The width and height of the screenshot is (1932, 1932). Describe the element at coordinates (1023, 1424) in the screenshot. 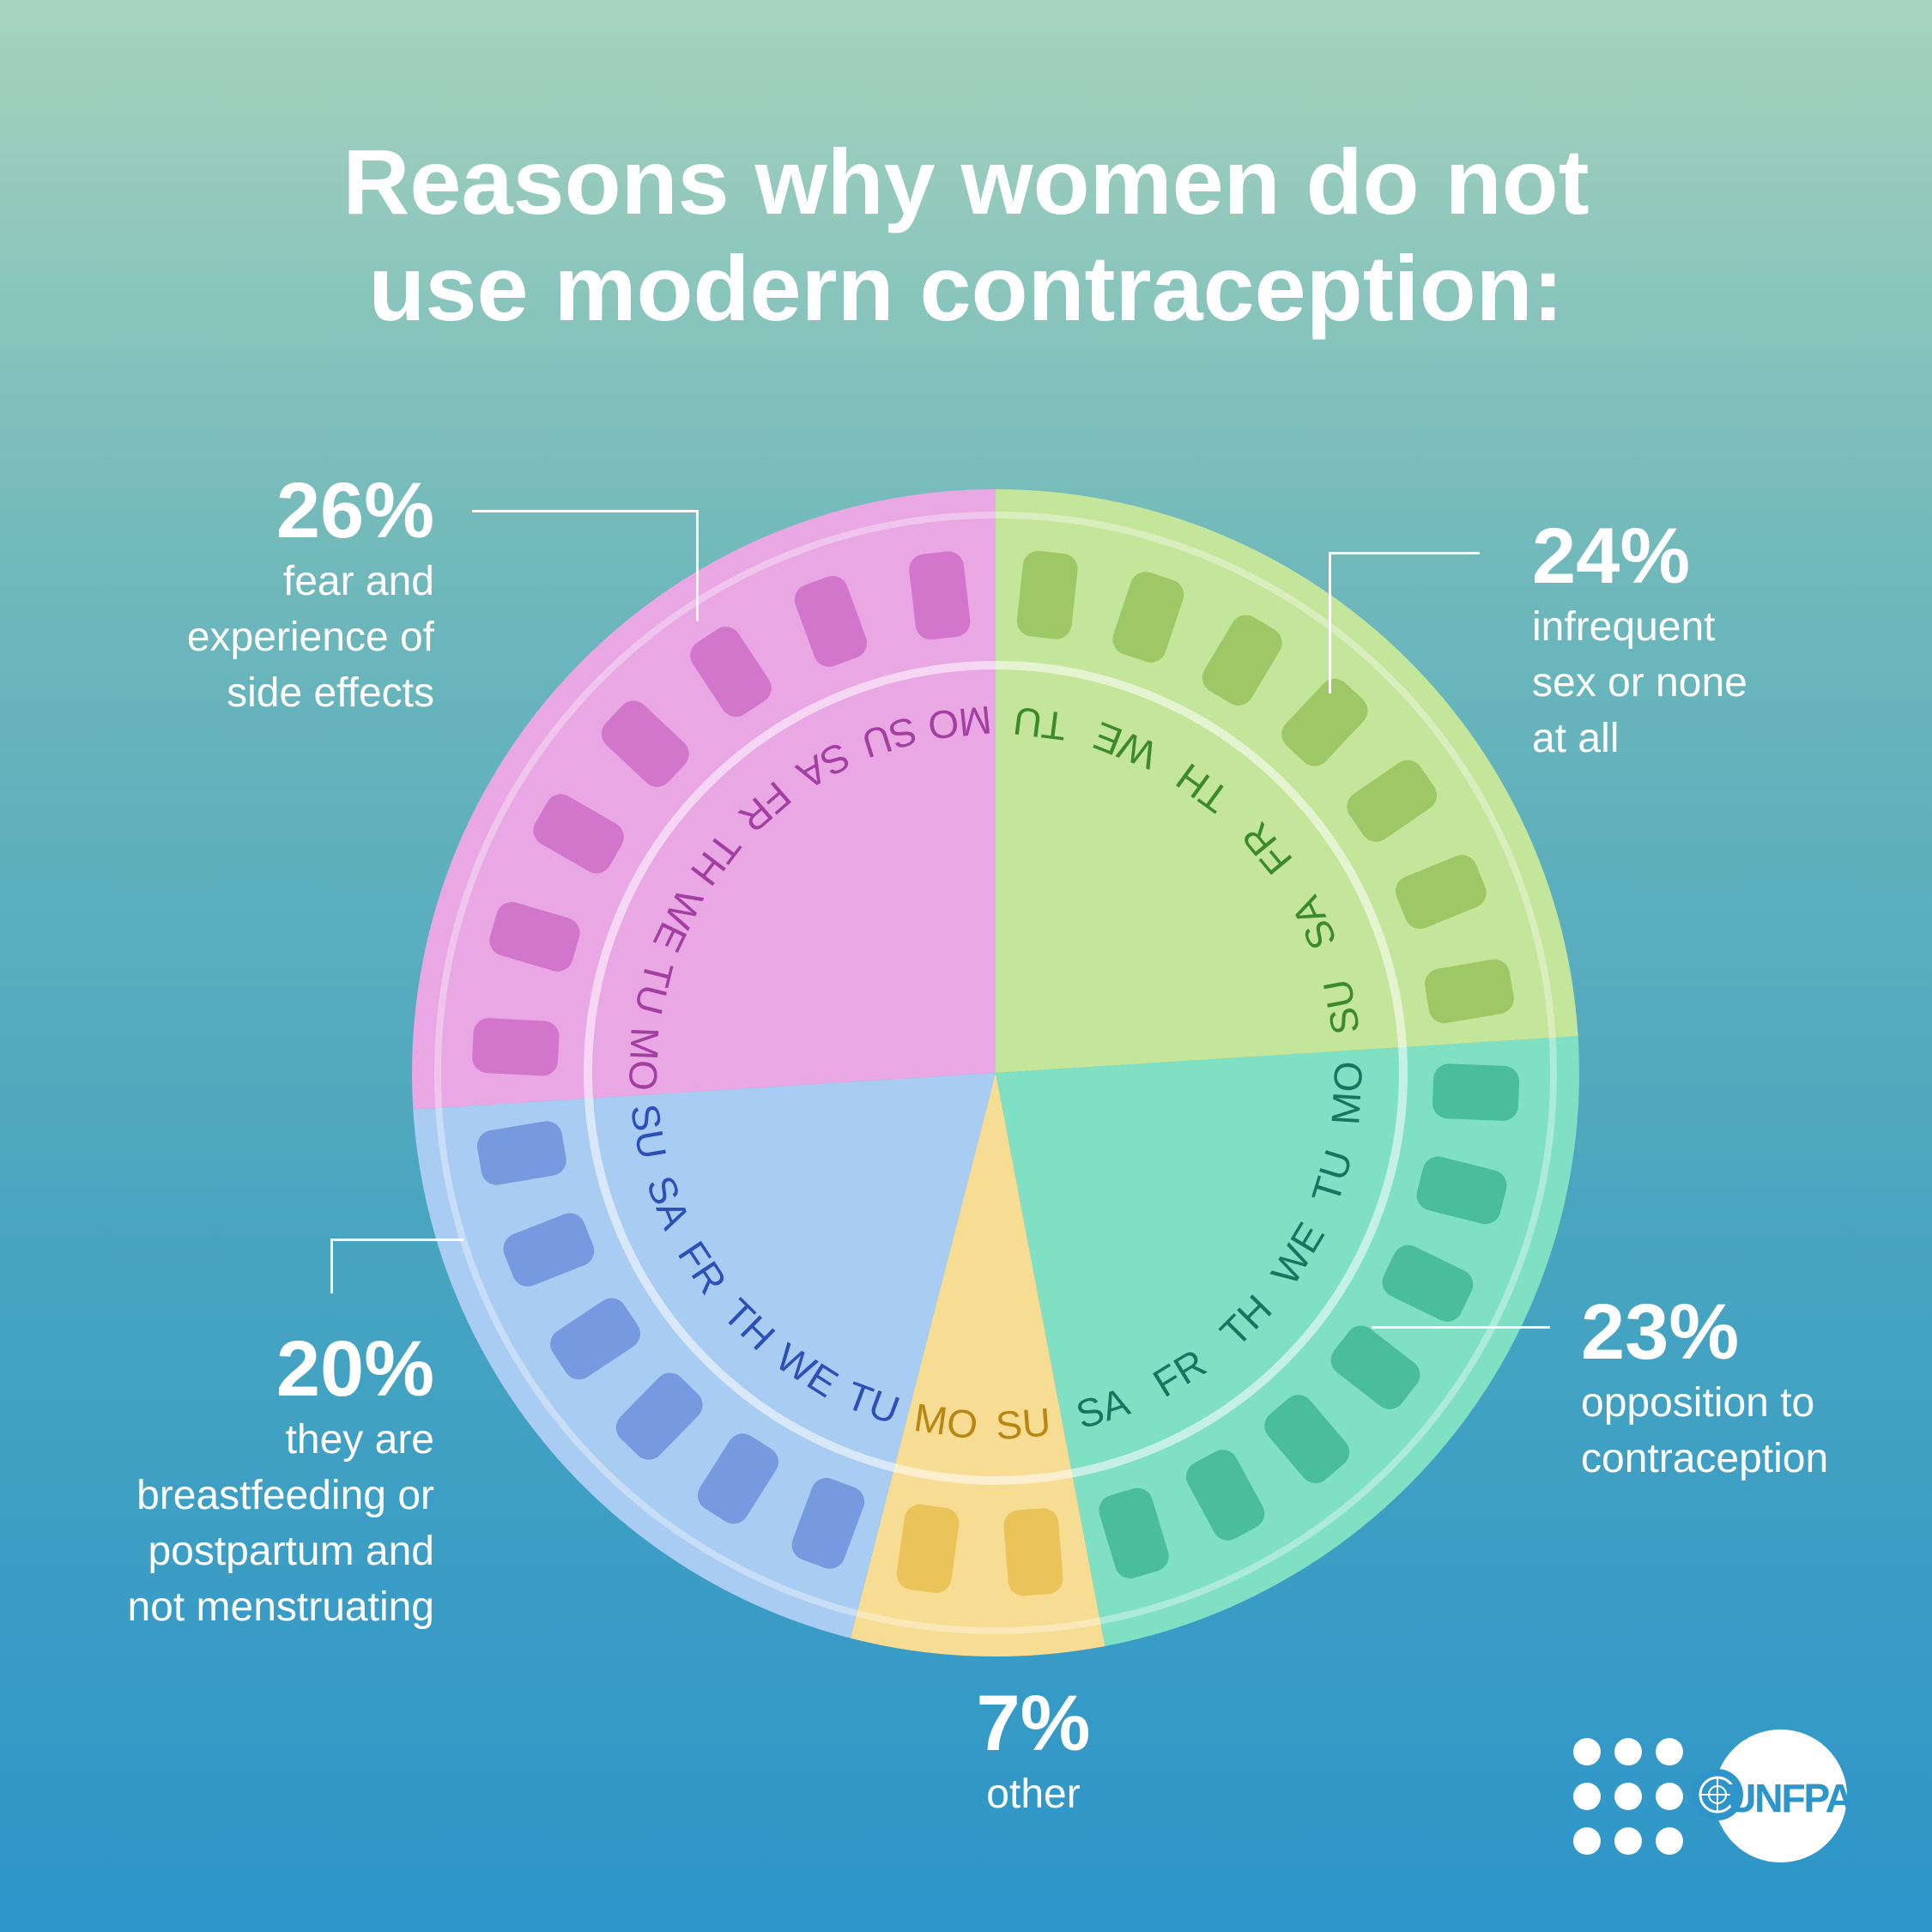

I see `day-label-other: SU` at that location.